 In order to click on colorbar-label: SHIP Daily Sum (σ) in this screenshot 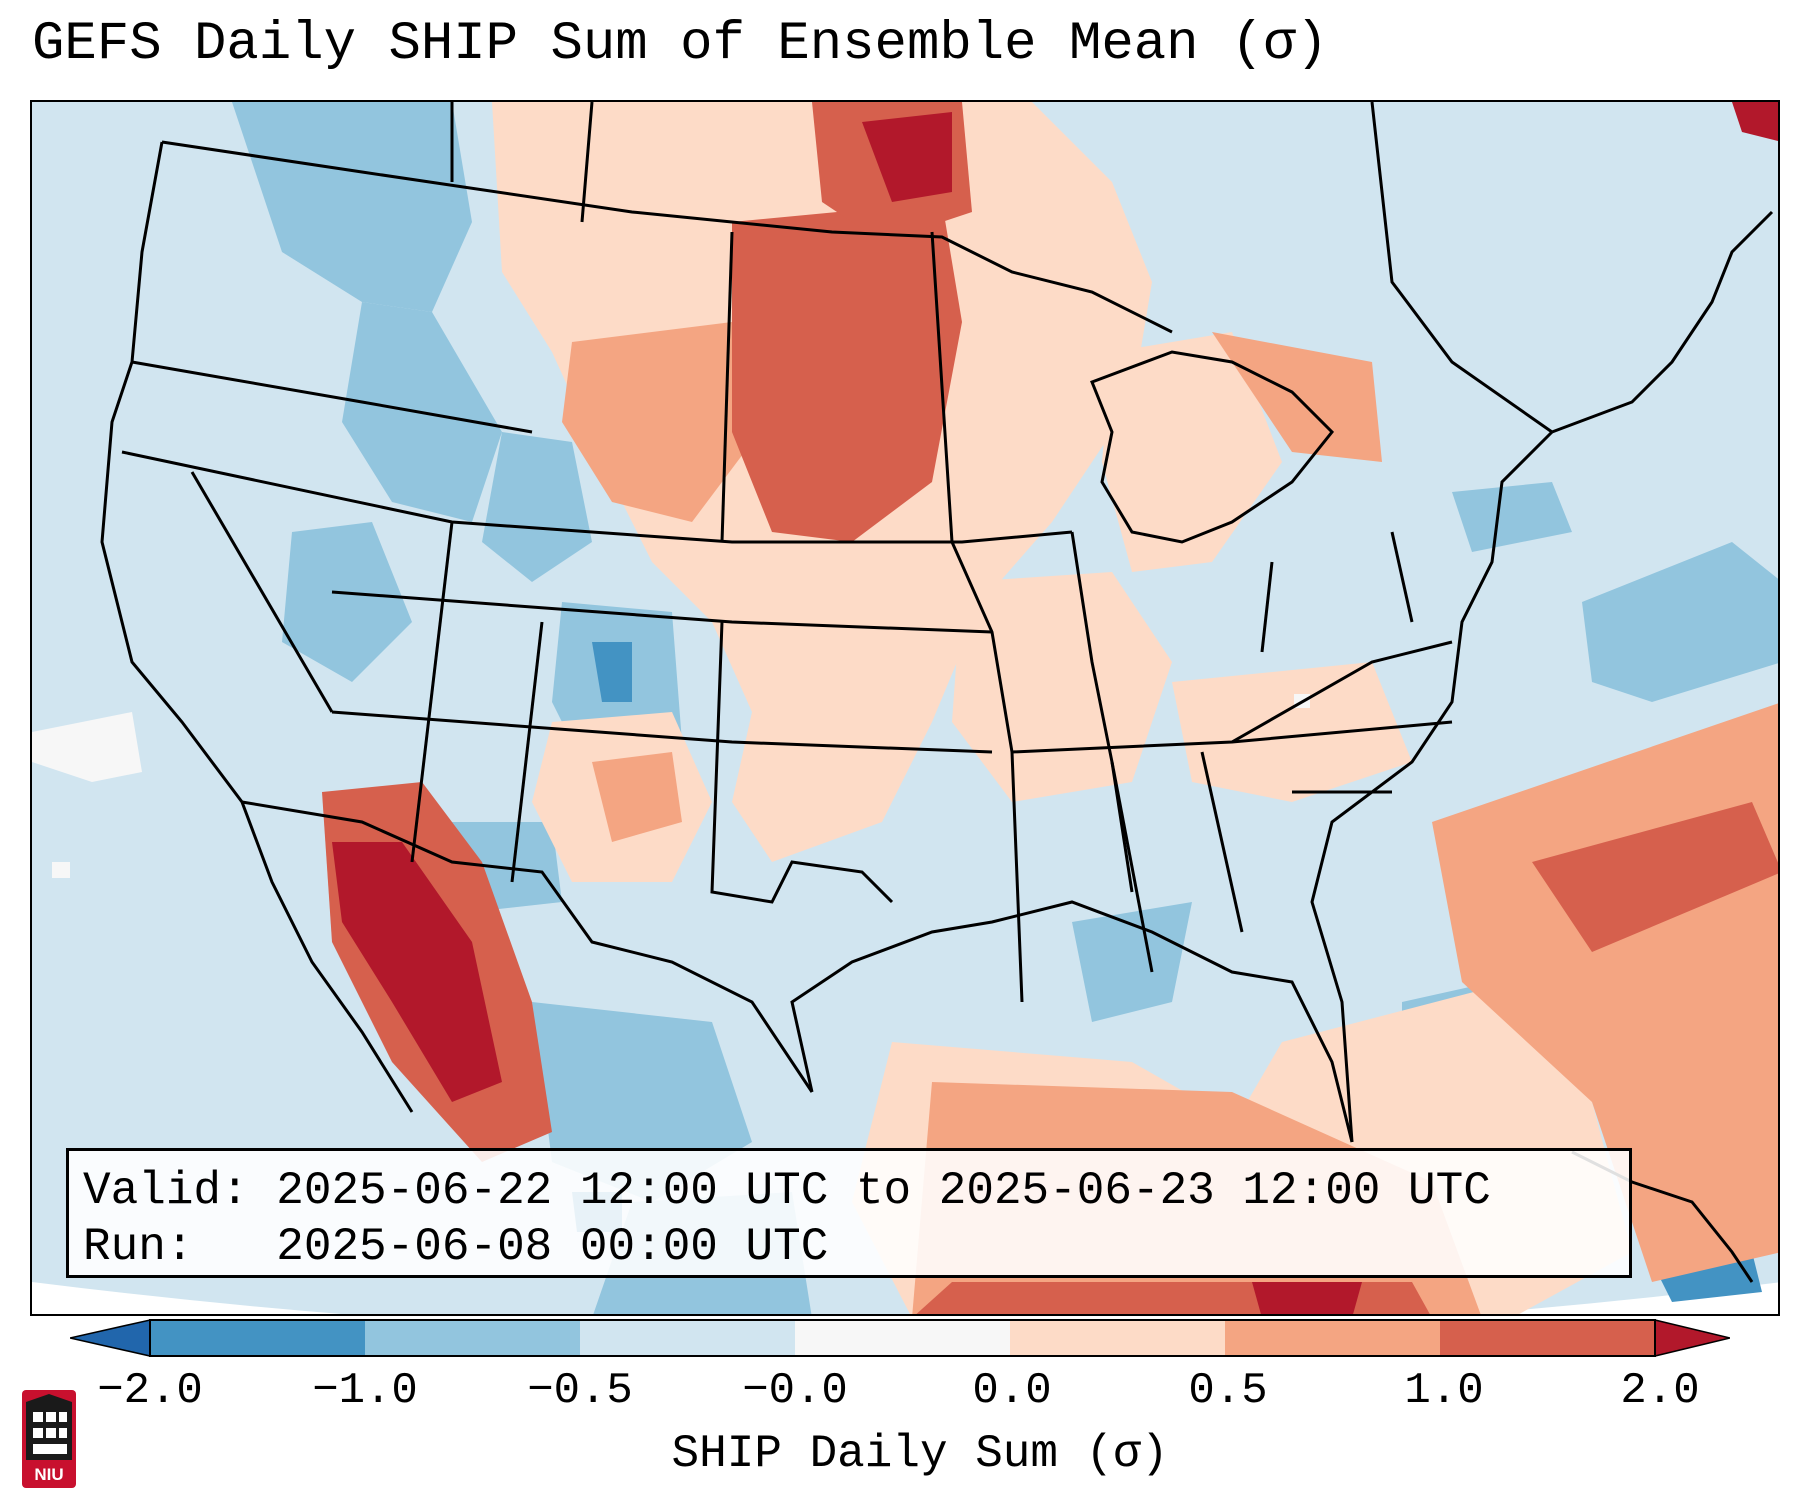, I will do `click(920, 1454)`.